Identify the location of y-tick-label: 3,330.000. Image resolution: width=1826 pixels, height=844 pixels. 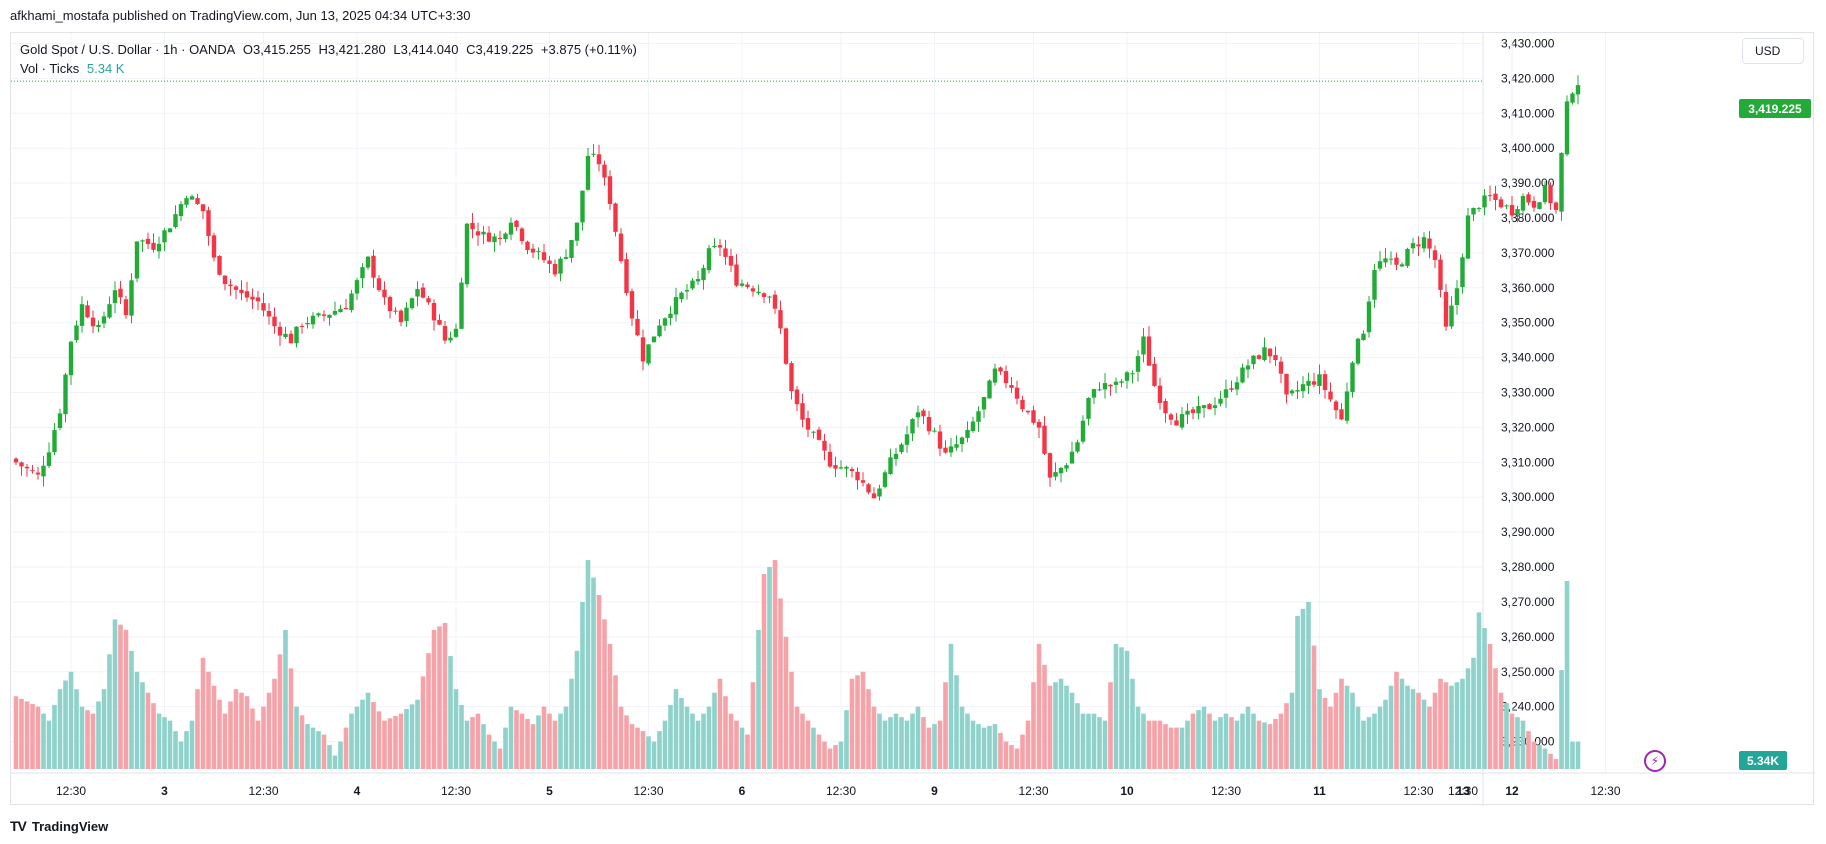
(1528, 393).